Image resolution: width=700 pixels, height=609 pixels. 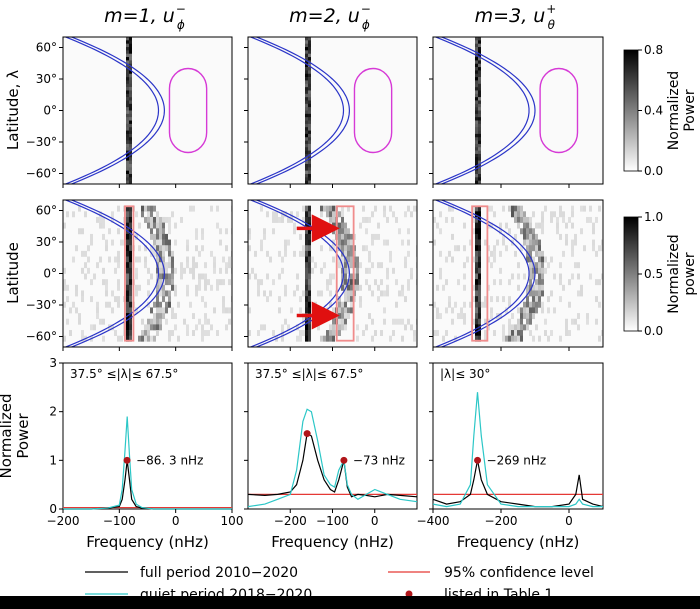 I want to click on row-label-middle: Latitude, so click(x=13, y=273).